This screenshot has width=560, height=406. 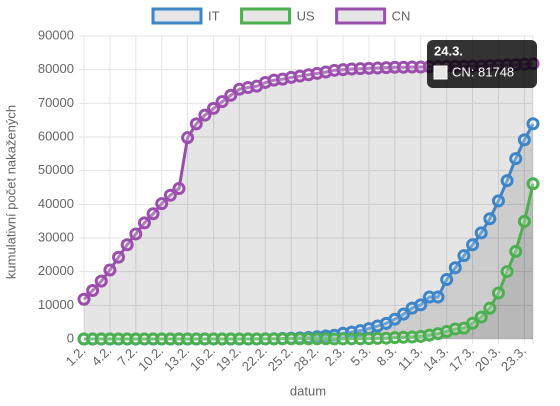 What do you see at coordinates (150, 358) in the screenshot?
I see `x-tick-label: 10.2.` at bounding box center [150, 358].